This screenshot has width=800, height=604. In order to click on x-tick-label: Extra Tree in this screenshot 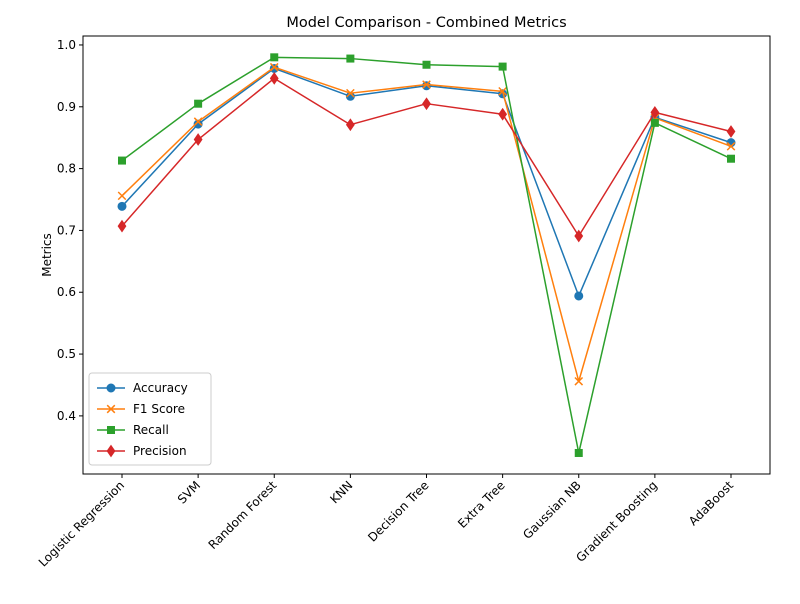, I will do `click(481, 504)`.